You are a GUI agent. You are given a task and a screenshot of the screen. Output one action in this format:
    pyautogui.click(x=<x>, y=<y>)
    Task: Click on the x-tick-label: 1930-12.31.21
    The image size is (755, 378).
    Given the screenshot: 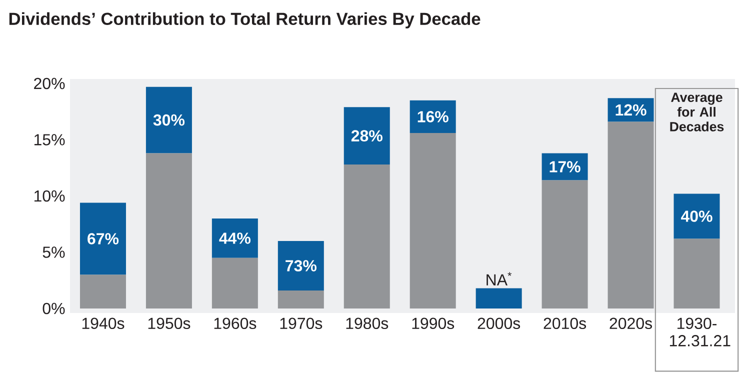 What is the action you would take?
    pyautogui.click(x=700, y=332)
    